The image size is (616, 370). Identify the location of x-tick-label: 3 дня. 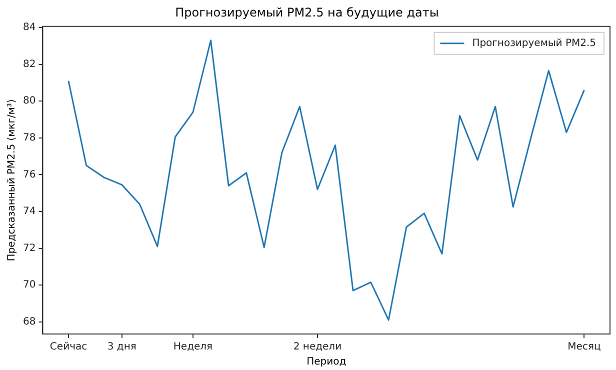
(121, 347).